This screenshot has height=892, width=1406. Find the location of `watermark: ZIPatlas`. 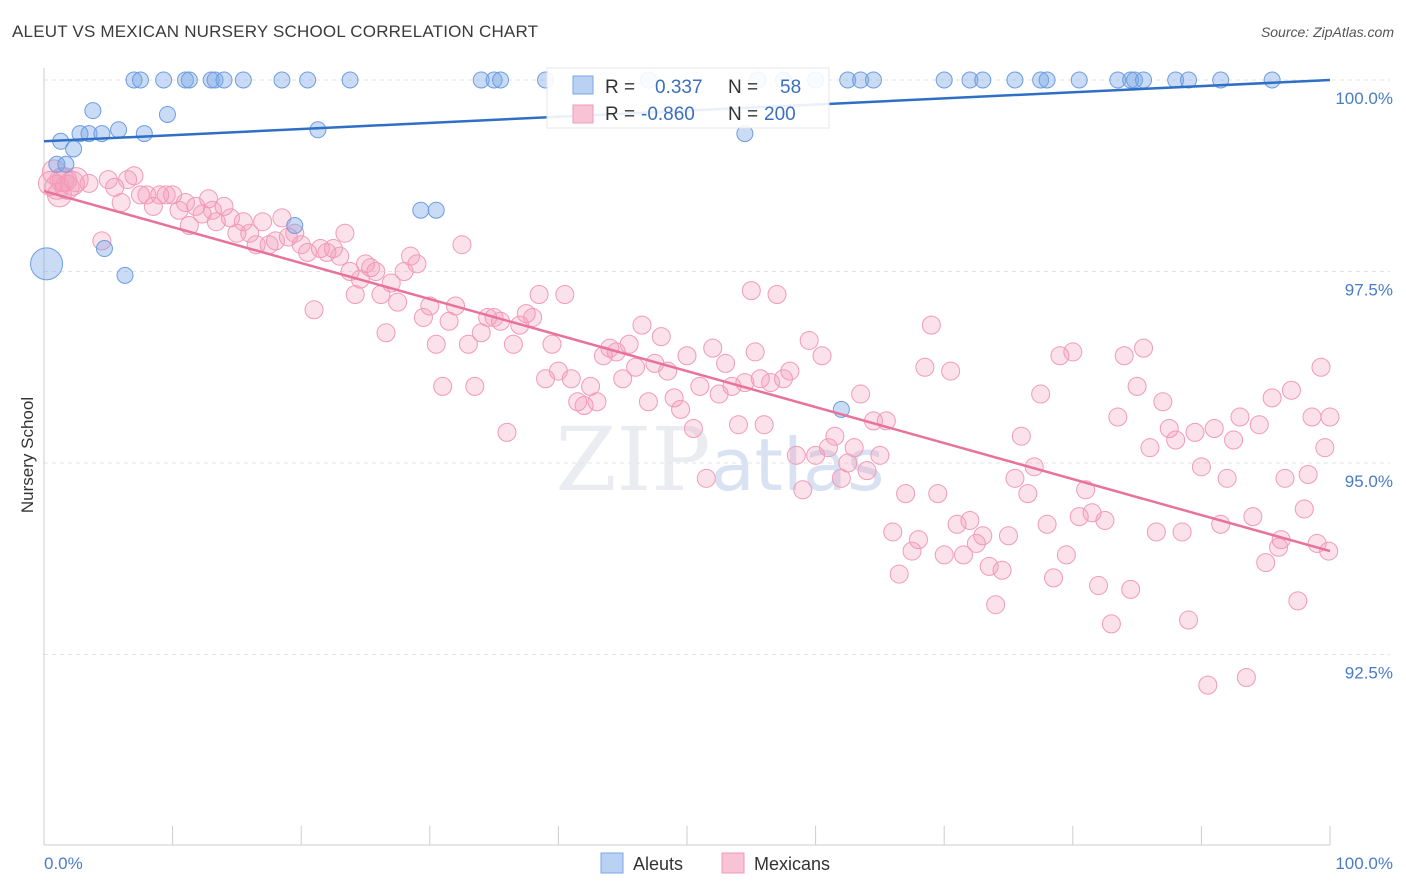

watermark: ZIPatlas is located at coordinates (719, 459).